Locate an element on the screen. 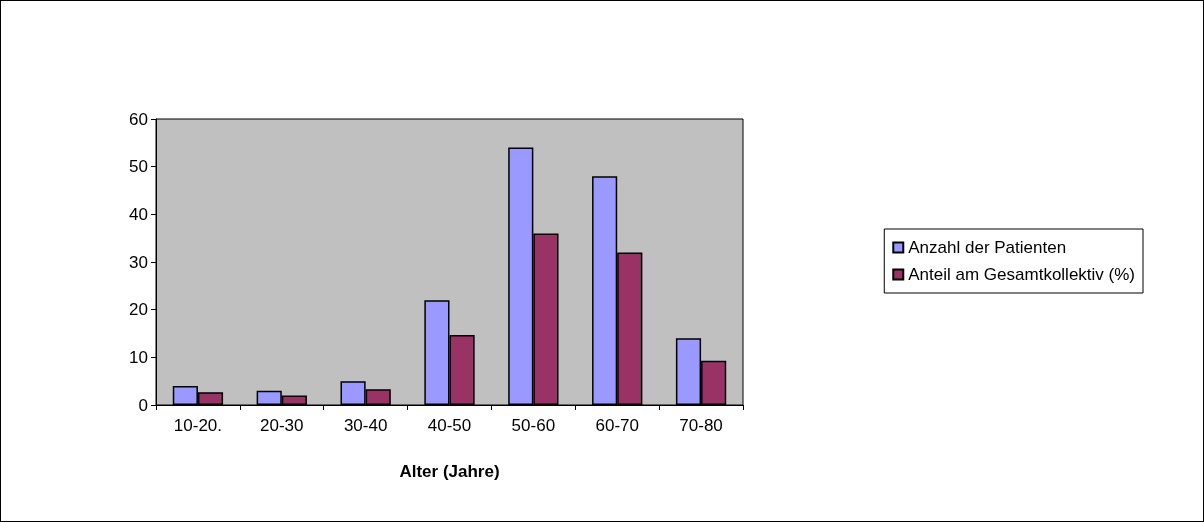 Image resolution: width=1204 pixels, height=522 pixels. y-tick-label: 0 is located at coordinates (143, 405).